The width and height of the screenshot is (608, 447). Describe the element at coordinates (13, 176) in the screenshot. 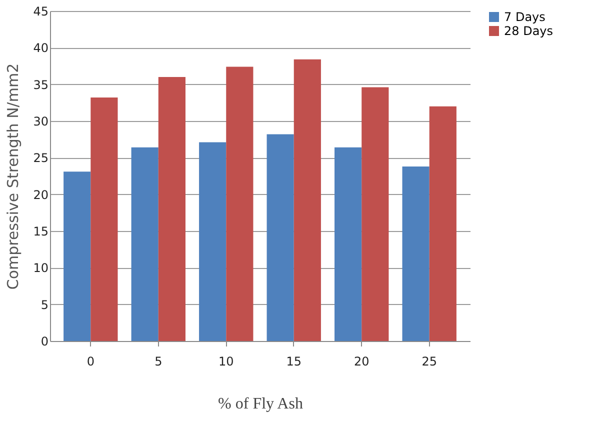

I see `y-axis-title: Compressive Strength N/mm2` at that location.